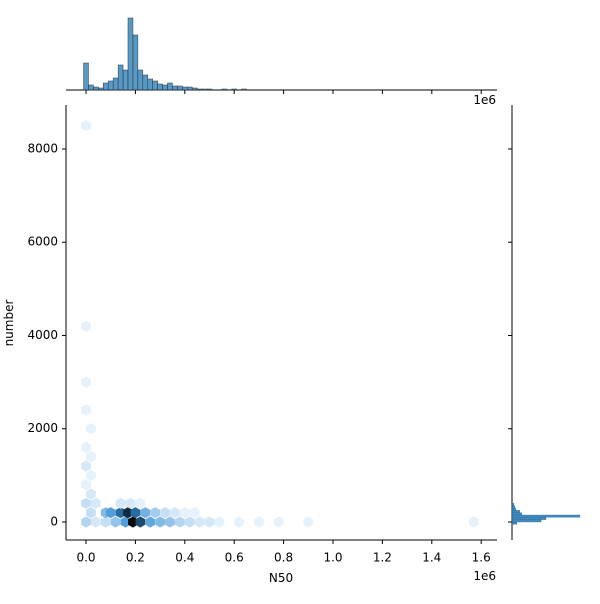 This screenshot has height=604, width=600. I want to click on y-tick-label: 0, so click(54, 522).